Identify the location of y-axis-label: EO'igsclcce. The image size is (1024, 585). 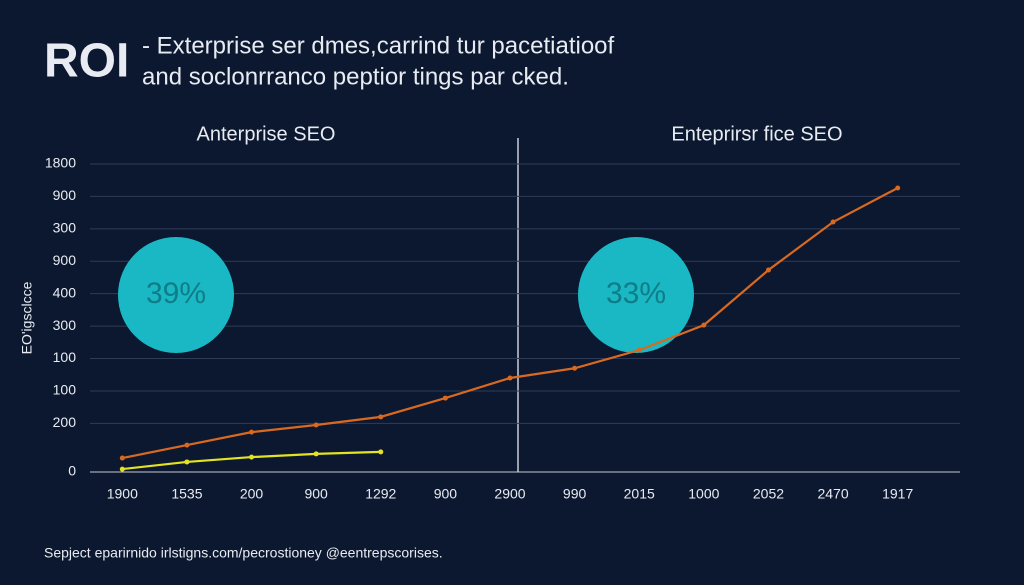
(27, 317).